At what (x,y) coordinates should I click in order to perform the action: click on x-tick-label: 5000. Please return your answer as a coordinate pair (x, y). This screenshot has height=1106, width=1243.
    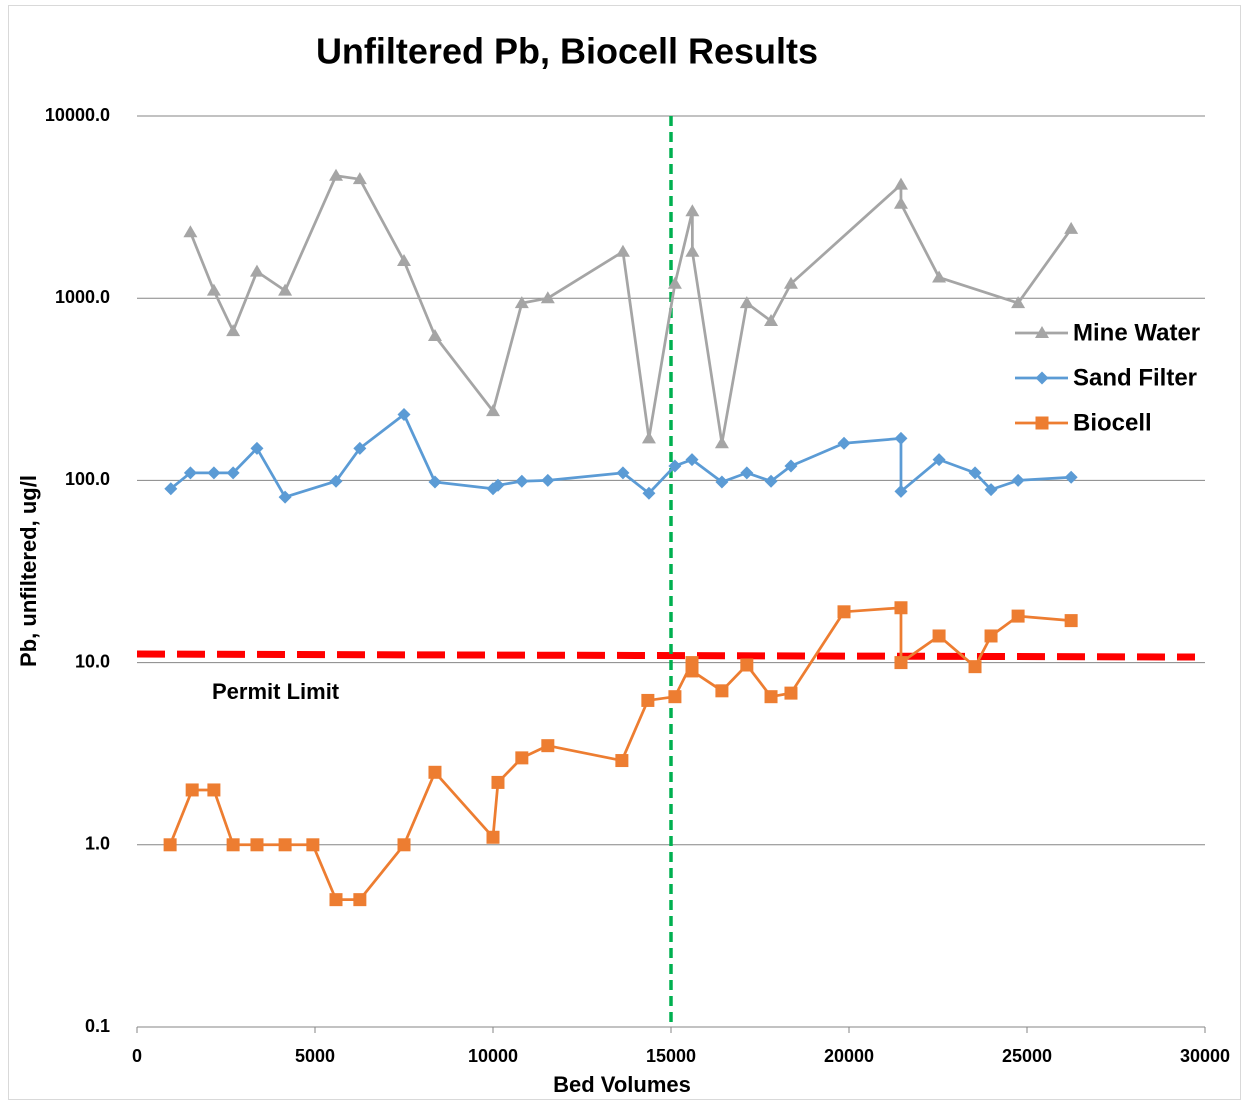
    Looking at the image, I should click on (315, 1056).